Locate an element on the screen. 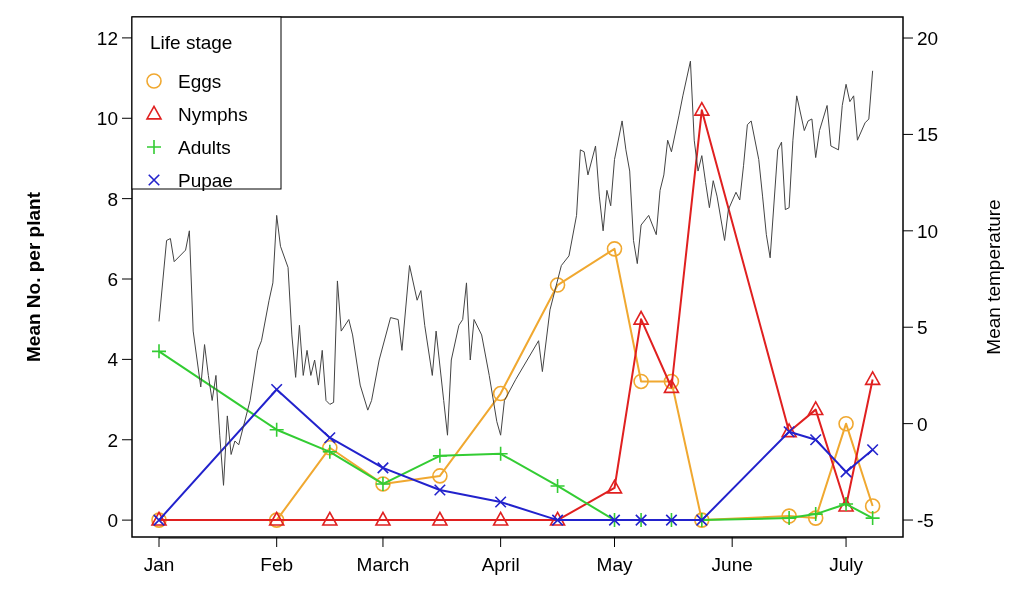 This screenshot has height=605, width=1011. y-tick-label: 12 is located at coordinates (107, 38).